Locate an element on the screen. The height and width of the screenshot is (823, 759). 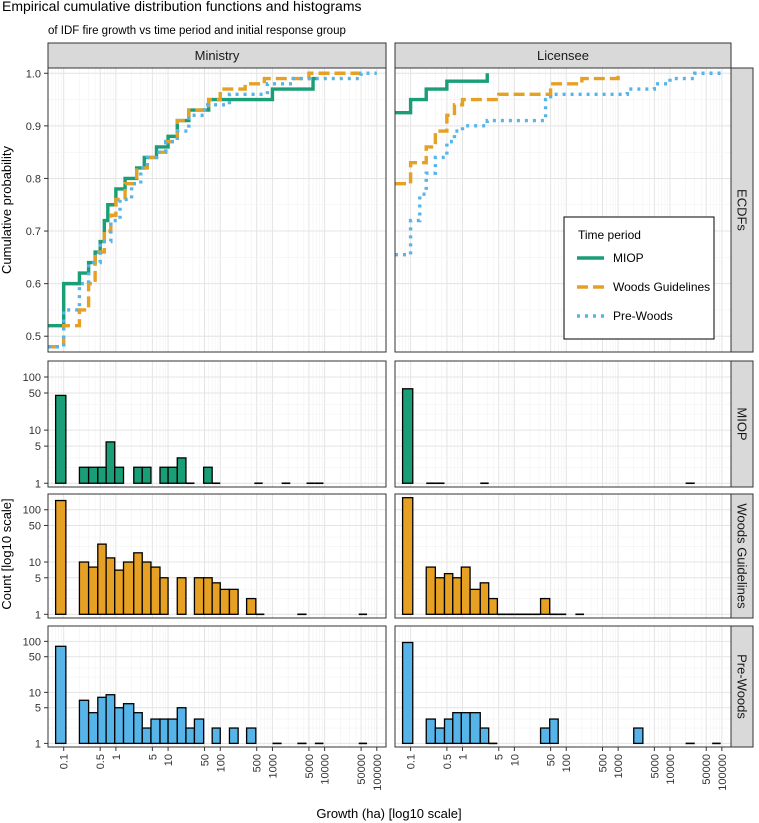
column-strip-label: Ministry is located at coordinates (217, 55).